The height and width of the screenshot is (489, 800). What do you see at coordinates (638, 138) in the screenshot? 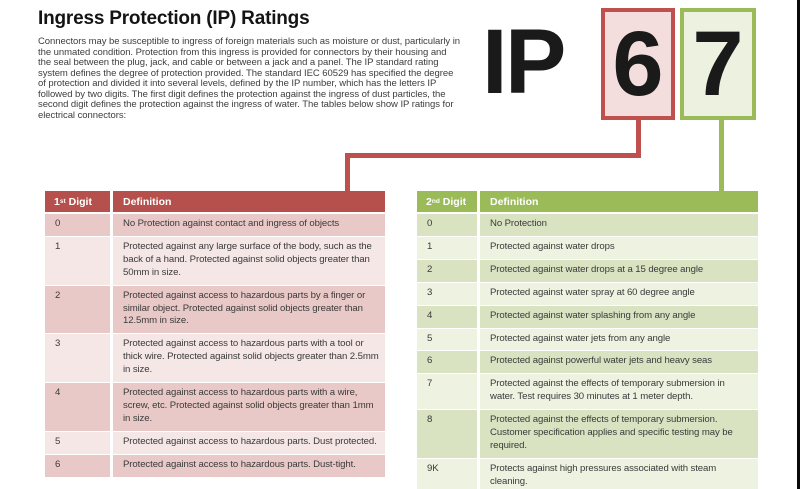
I see `red-connector-vertical-from-box` at bounding box center [638, 138].